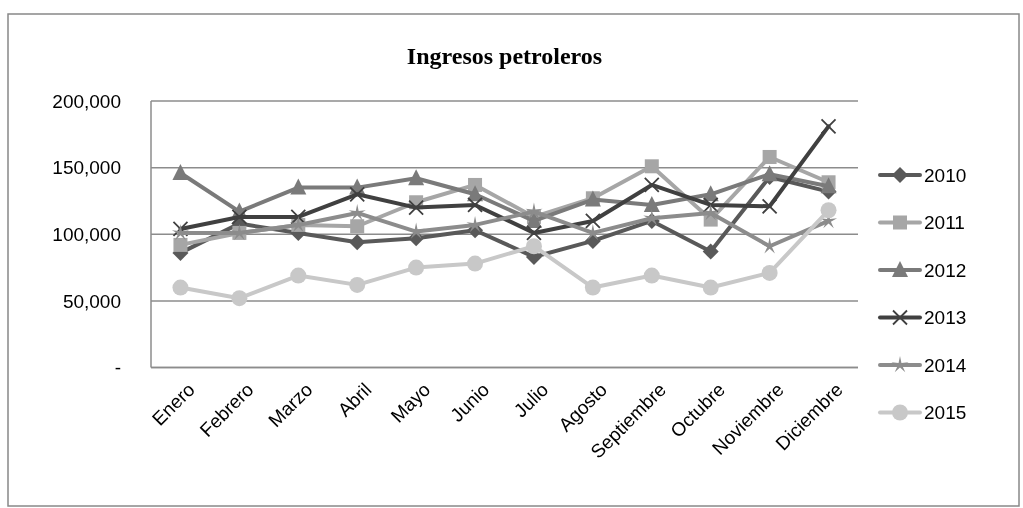  I want to click on y-tick-label: -, so click(117, 368).